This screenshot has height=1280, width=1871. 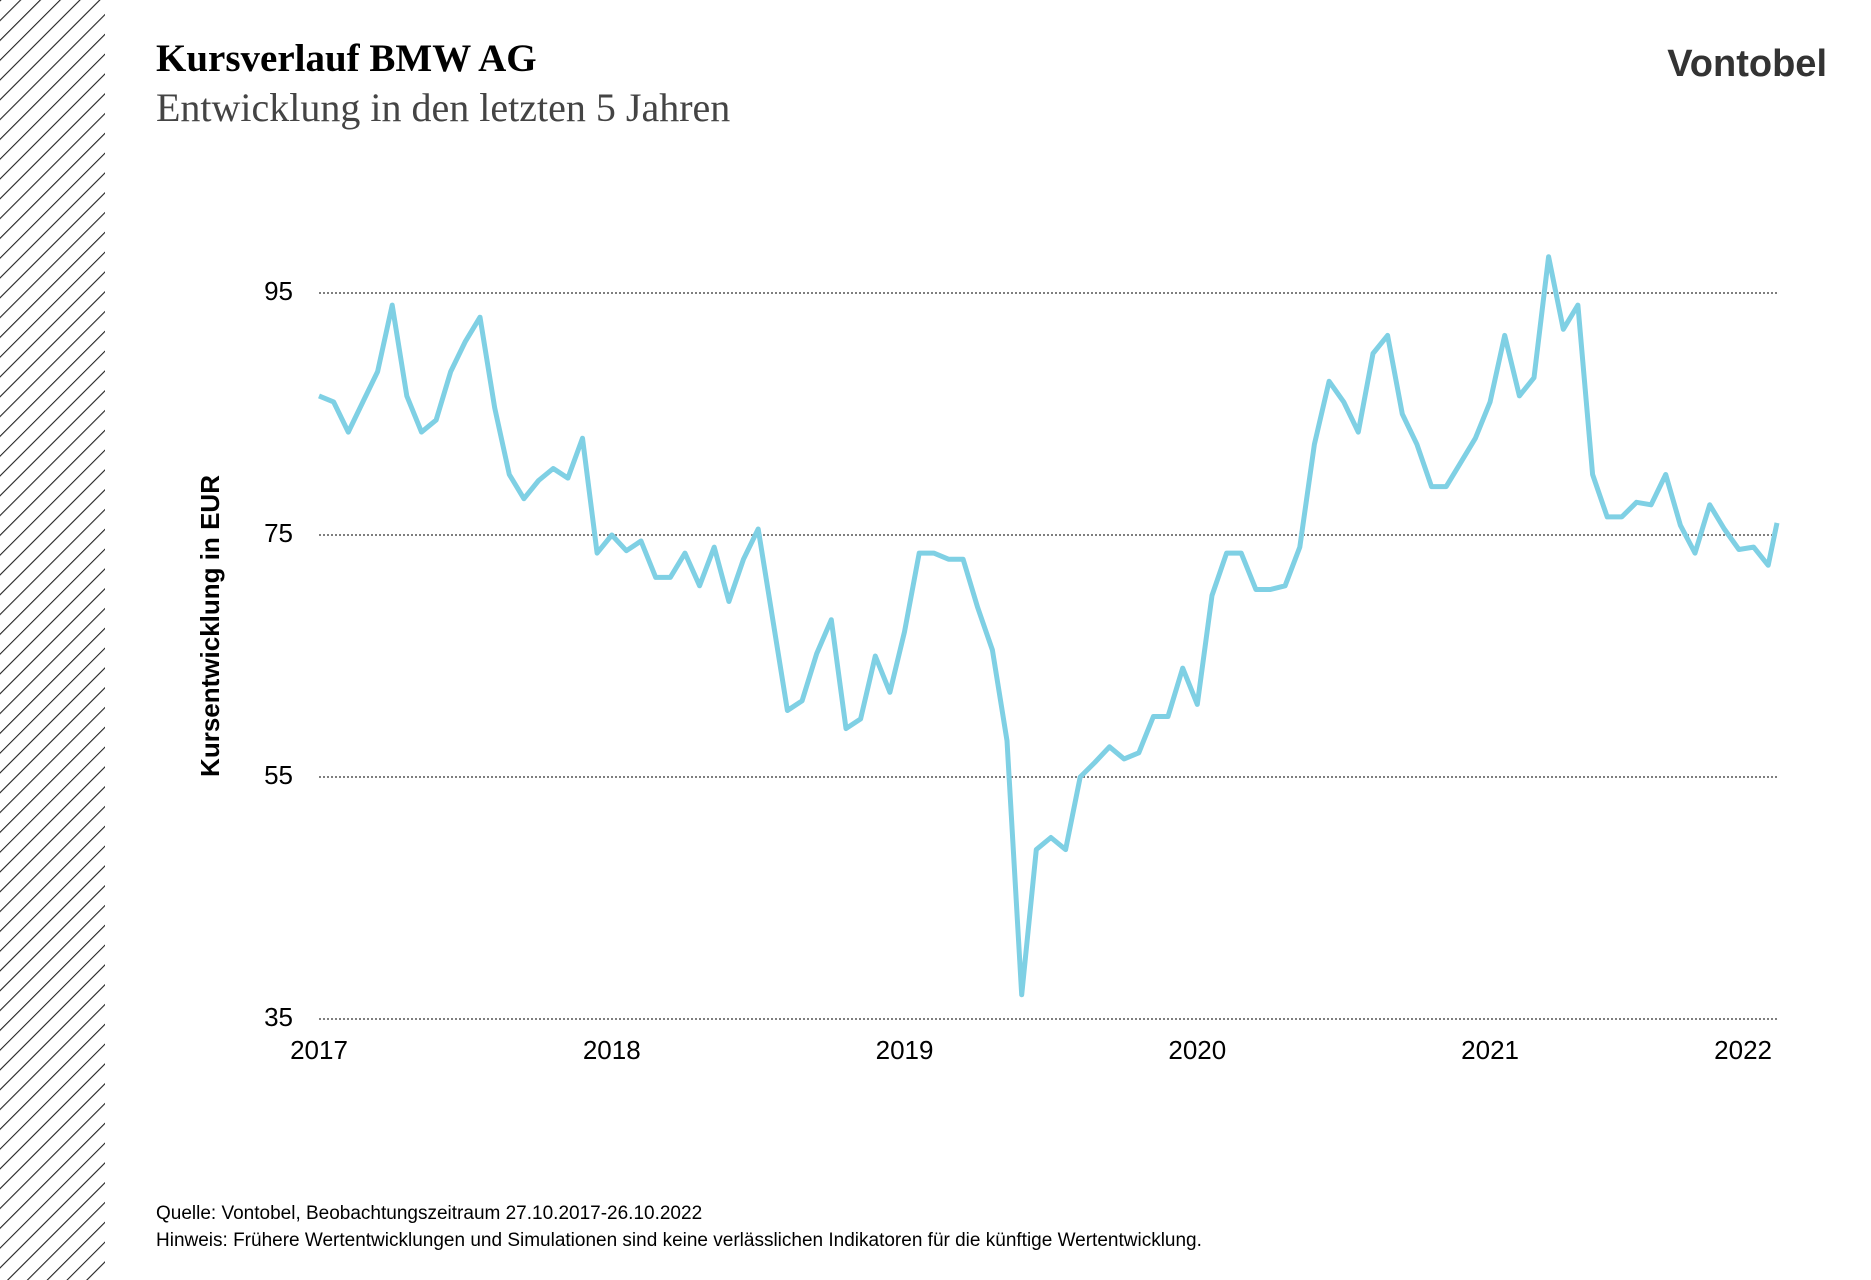 What do you see at coordinates (905, 1050) in the screenshot?
I see `x-tick-label: 2019` at bounding box center [905, 1050].